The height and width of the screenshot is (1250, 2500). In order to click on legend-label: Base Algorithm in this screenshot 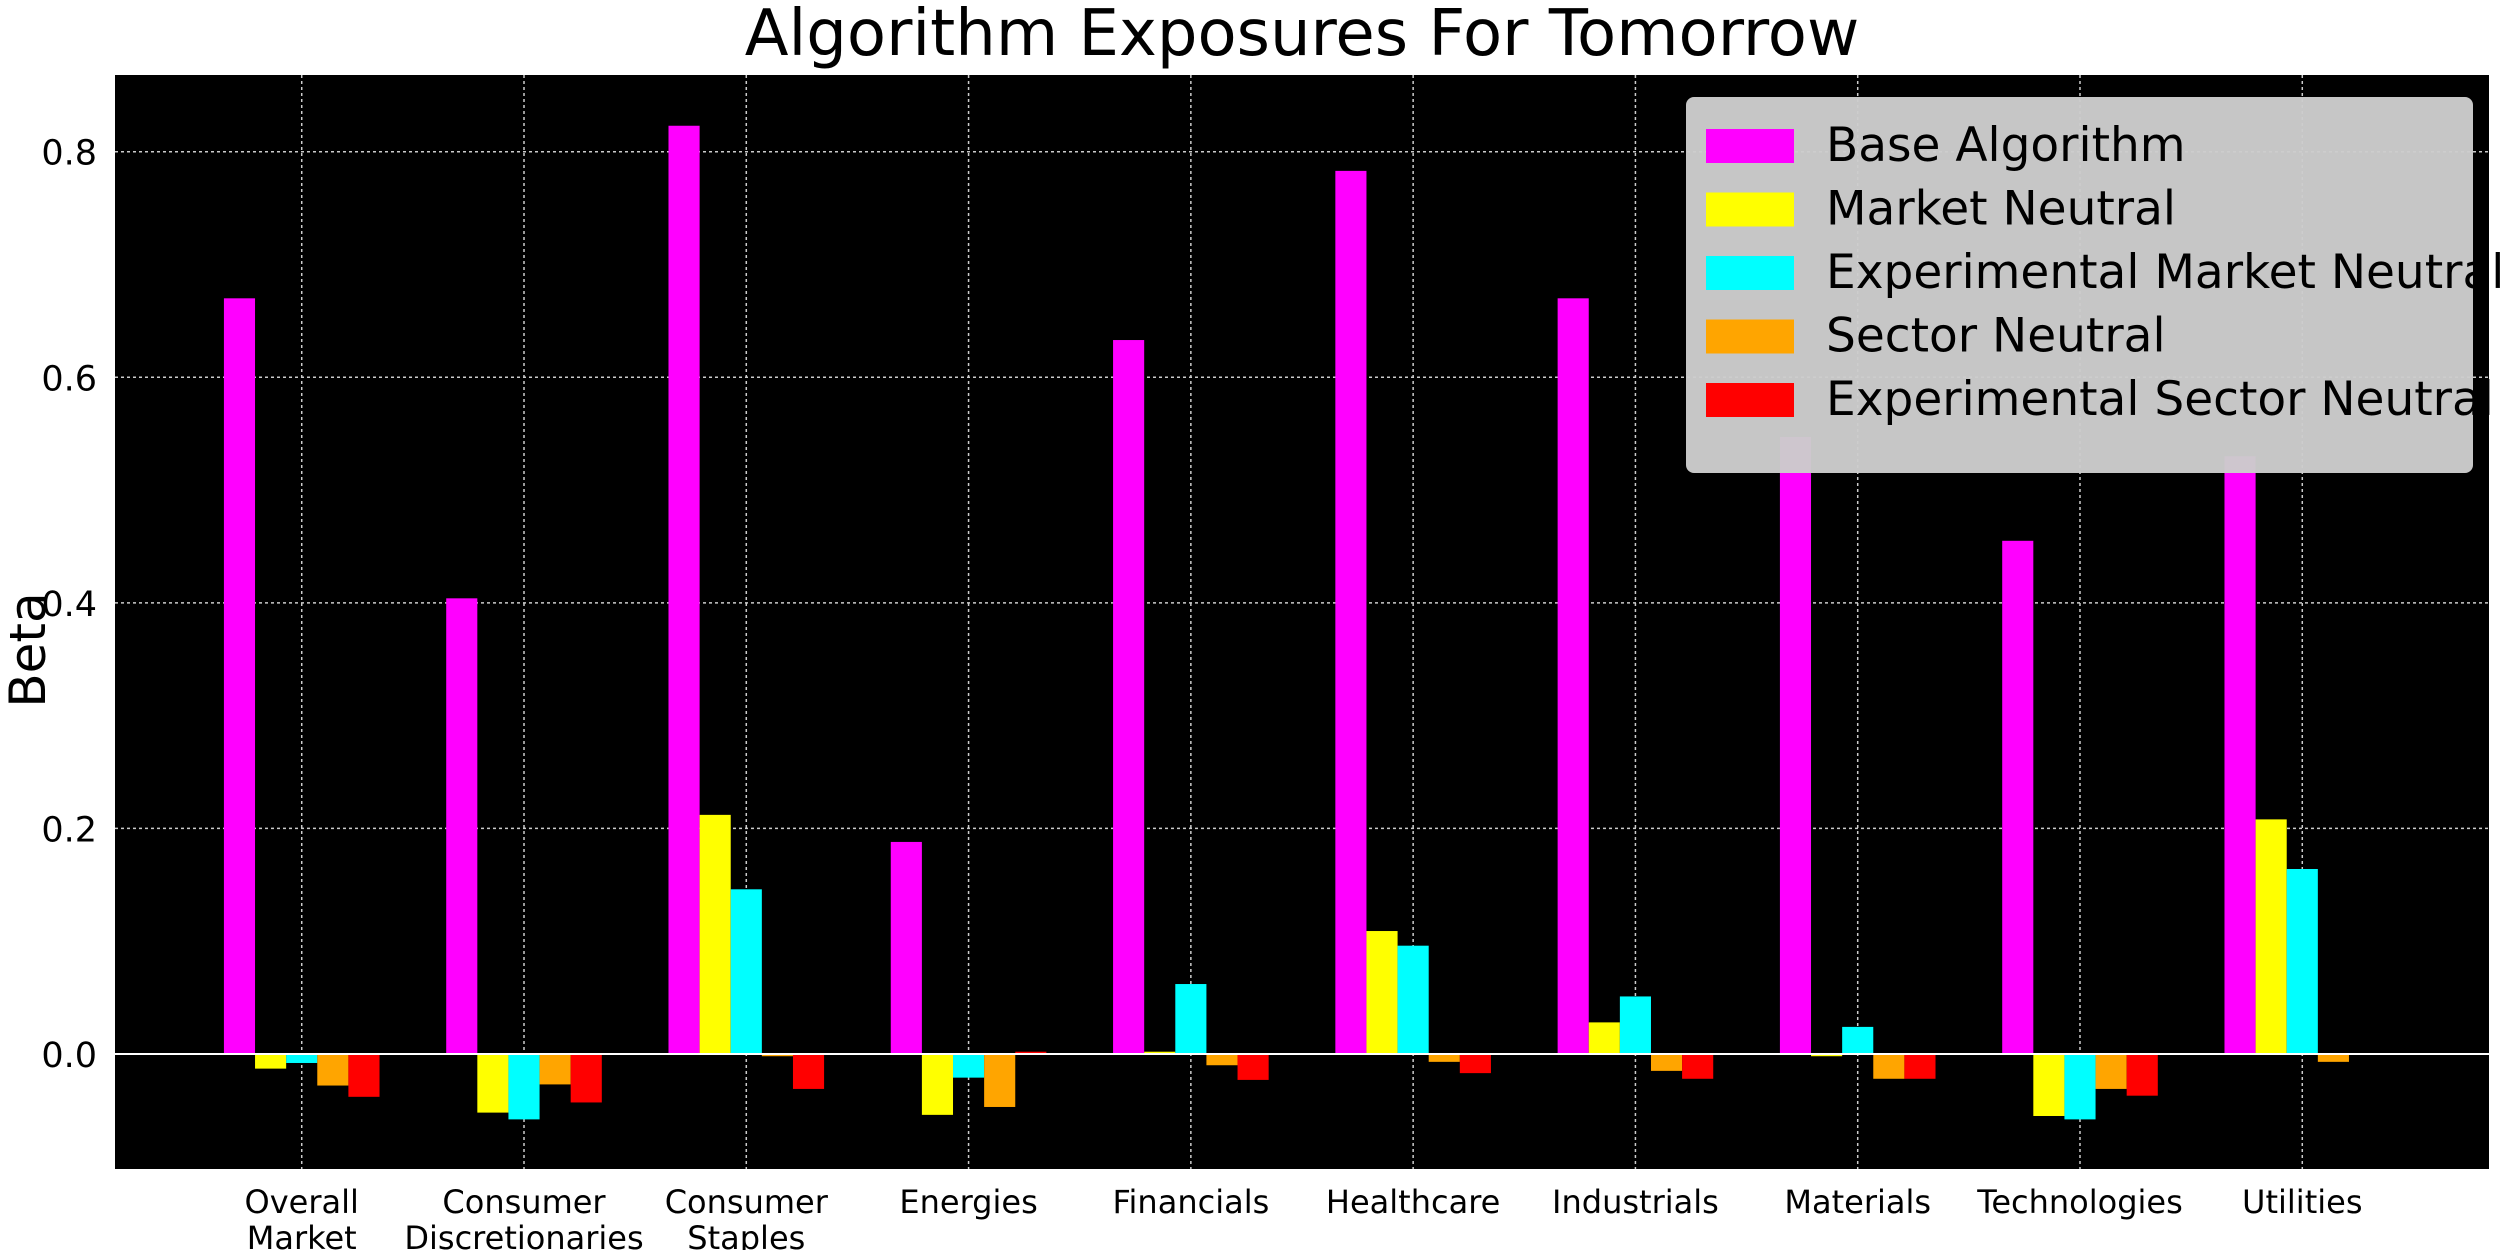, I will do `click(2006, 145)`.